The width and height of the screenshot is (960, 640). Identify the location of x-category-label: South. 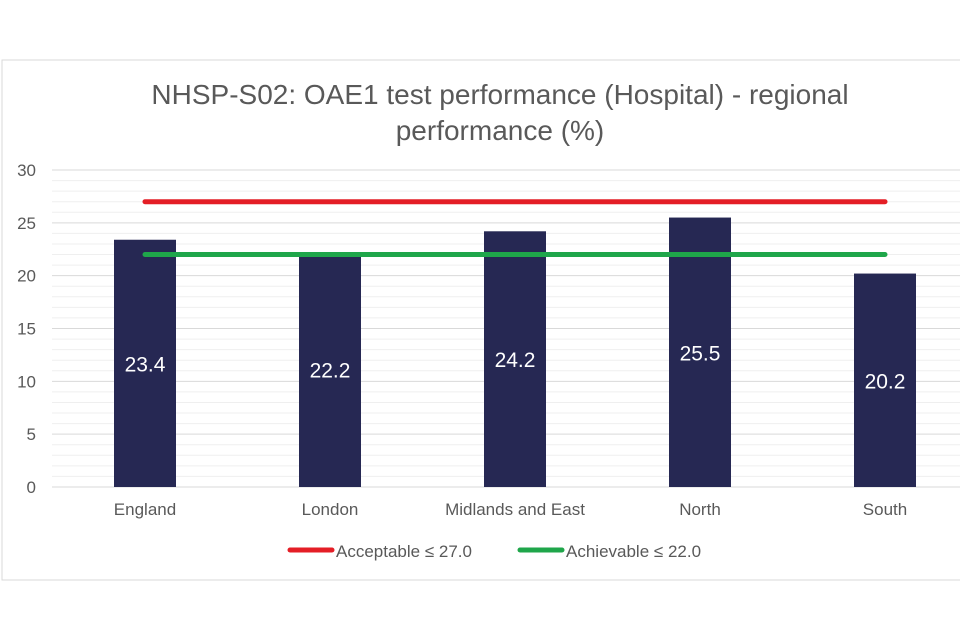
(885, 509).